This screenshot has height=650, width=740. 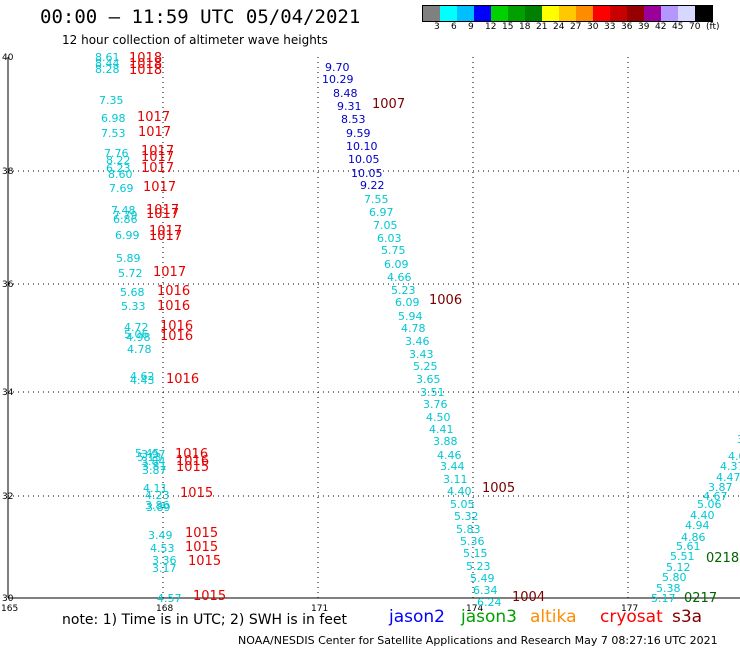 What do you see at coordinates (142, 376) in the screenshot?
I see `swh-label: 4.62` at bounding box center [142, 376].